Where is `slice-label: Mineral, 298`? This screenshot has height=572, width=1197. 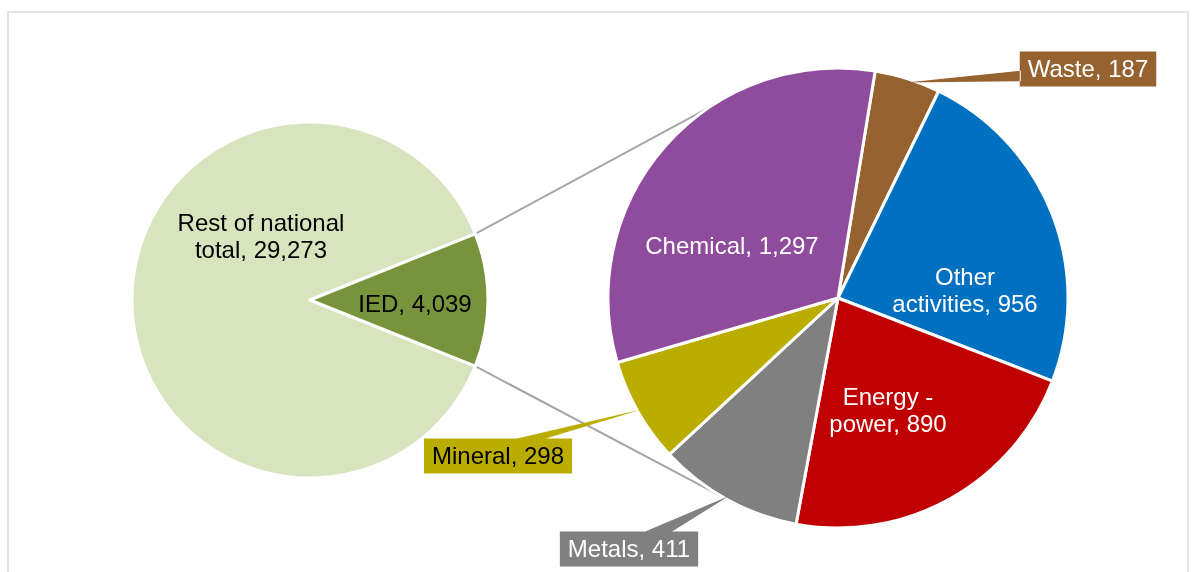
slice-label: Mineral, 298 is located at coordinates (498, 456).